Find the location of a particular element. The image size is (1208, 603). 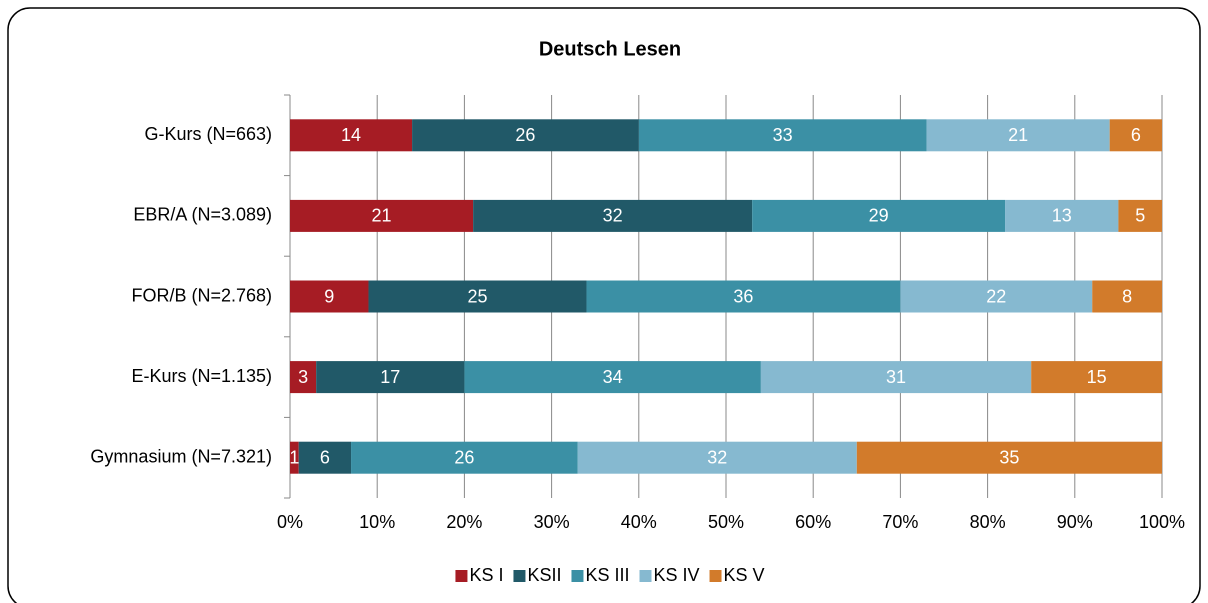

data-label: 8 is located at coordinates (1127, 296).